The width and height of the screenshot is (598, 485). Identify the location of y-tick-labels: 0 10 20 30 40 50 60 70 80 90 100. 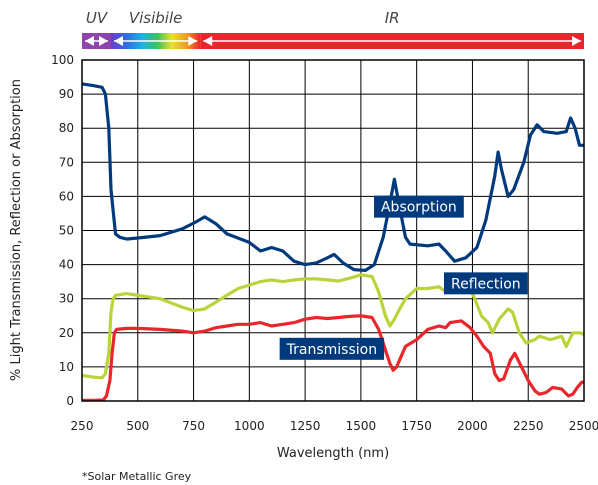
(62, 230).